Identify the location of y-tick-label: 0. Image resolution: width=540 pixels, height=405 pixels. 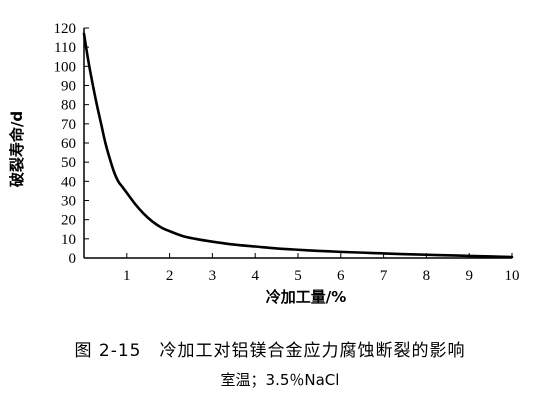
(73, 259).